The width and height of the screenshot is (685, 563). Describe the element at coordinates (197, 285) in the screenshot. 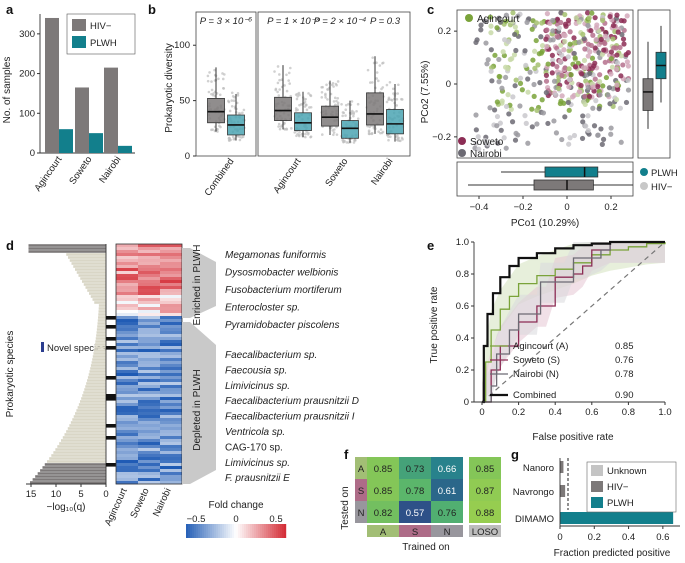

I see `panel-d-enriched-label: Enriched in PLWH` at that location.